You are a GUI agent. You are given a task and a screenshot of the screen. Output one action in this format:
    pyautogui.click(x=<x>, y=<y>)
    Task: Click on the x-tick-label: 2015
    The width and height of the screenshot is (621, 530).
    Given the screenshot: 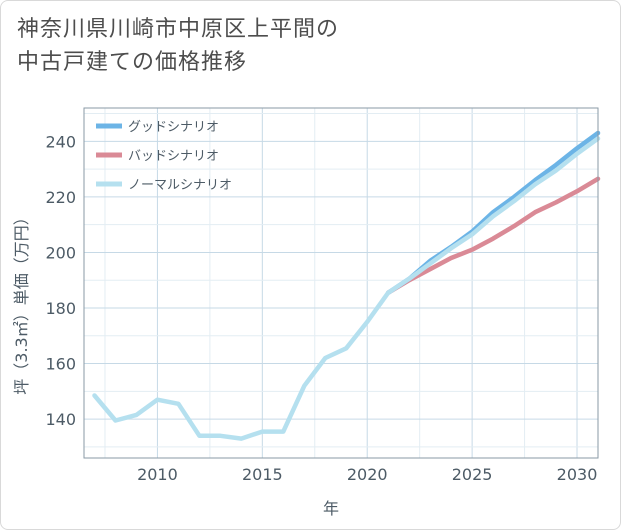 What is the action you would take?
    pyautogui.click(x=262, y=474)
    